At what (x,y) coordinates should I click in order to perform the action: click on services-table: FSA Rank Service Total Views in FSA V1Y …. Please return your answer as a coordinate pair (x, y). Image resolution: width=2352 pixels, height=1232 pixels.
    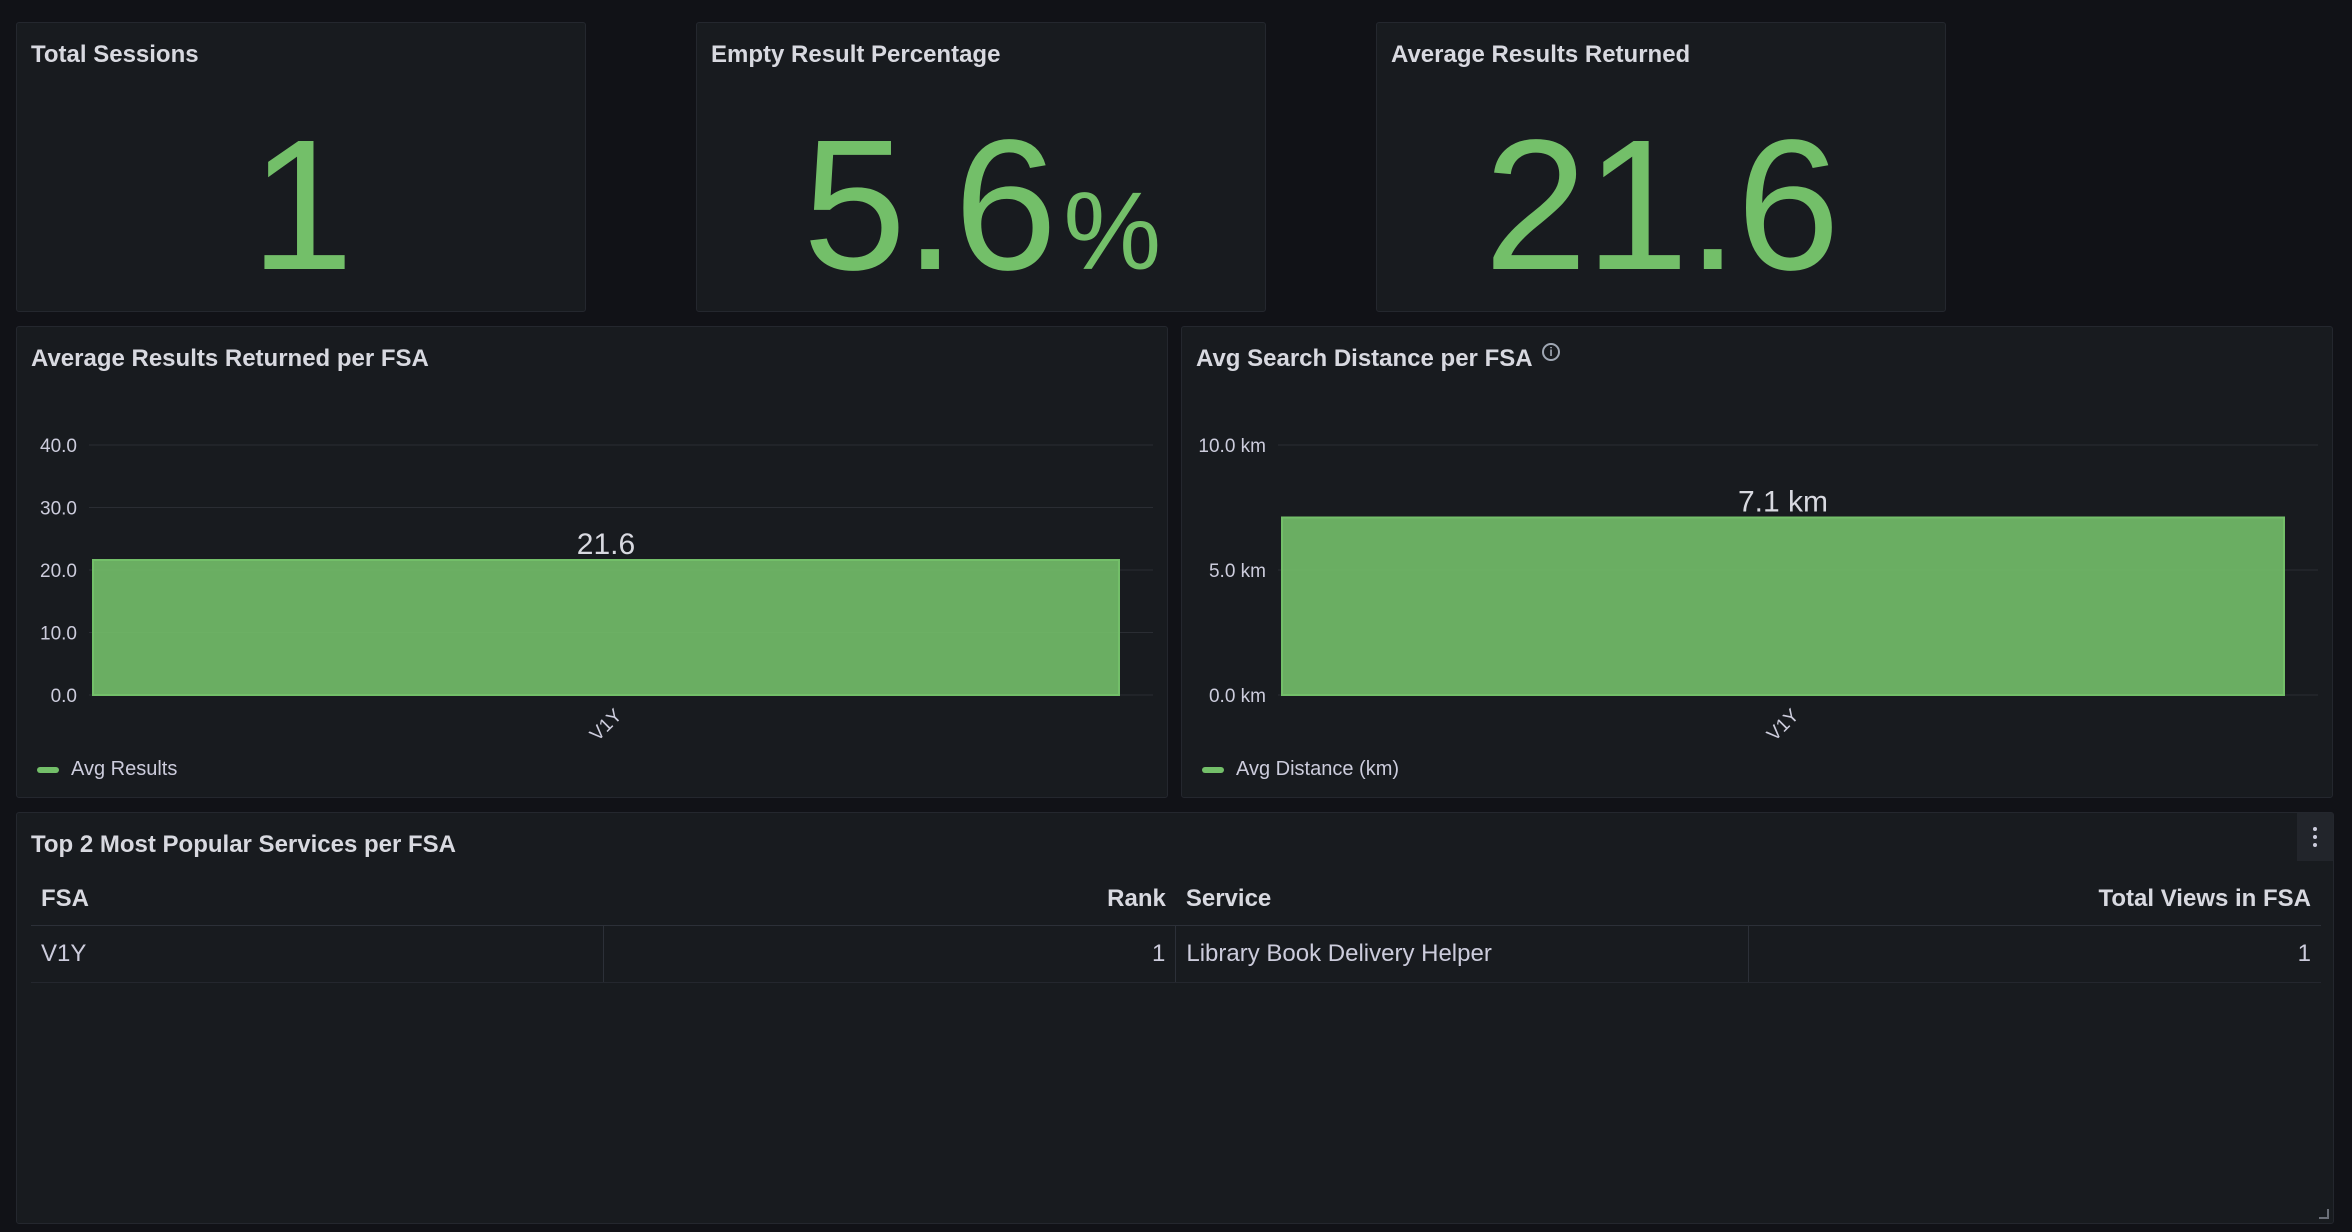
    Looking at the image, I should click on (1176, 928).